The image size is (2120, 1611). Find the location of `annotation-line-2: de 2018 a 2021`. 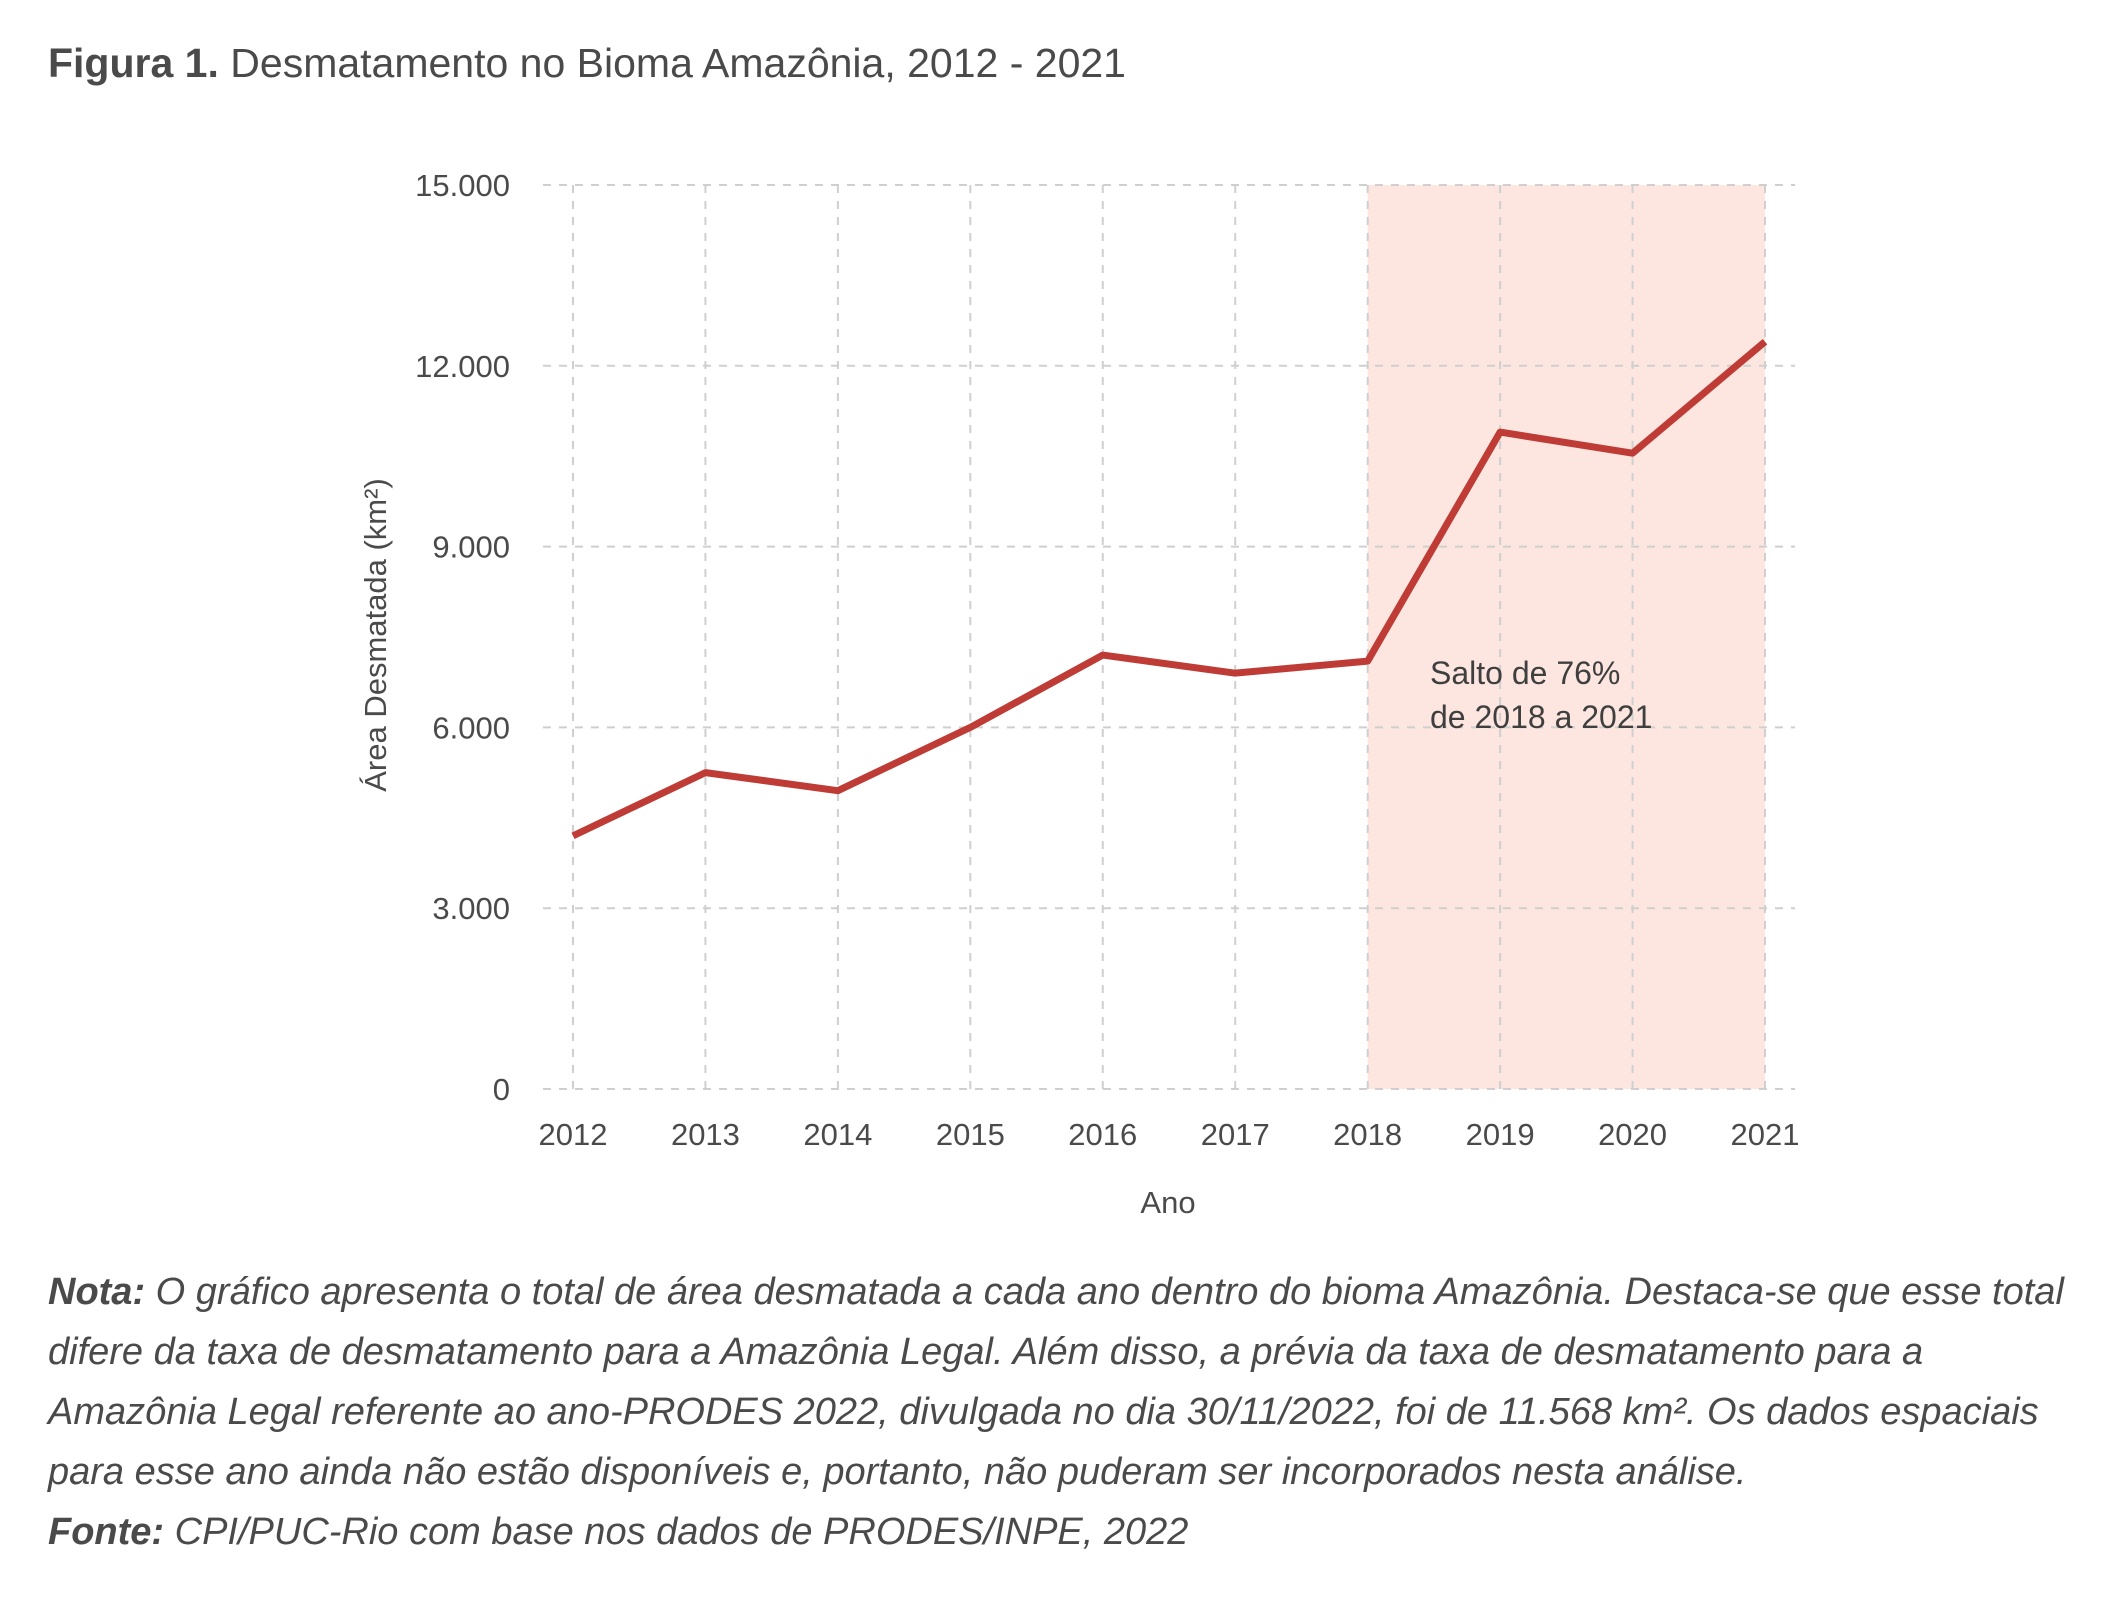

annotation-line-2: de 2018 a 2021 is located at coordinates (1541, 717).